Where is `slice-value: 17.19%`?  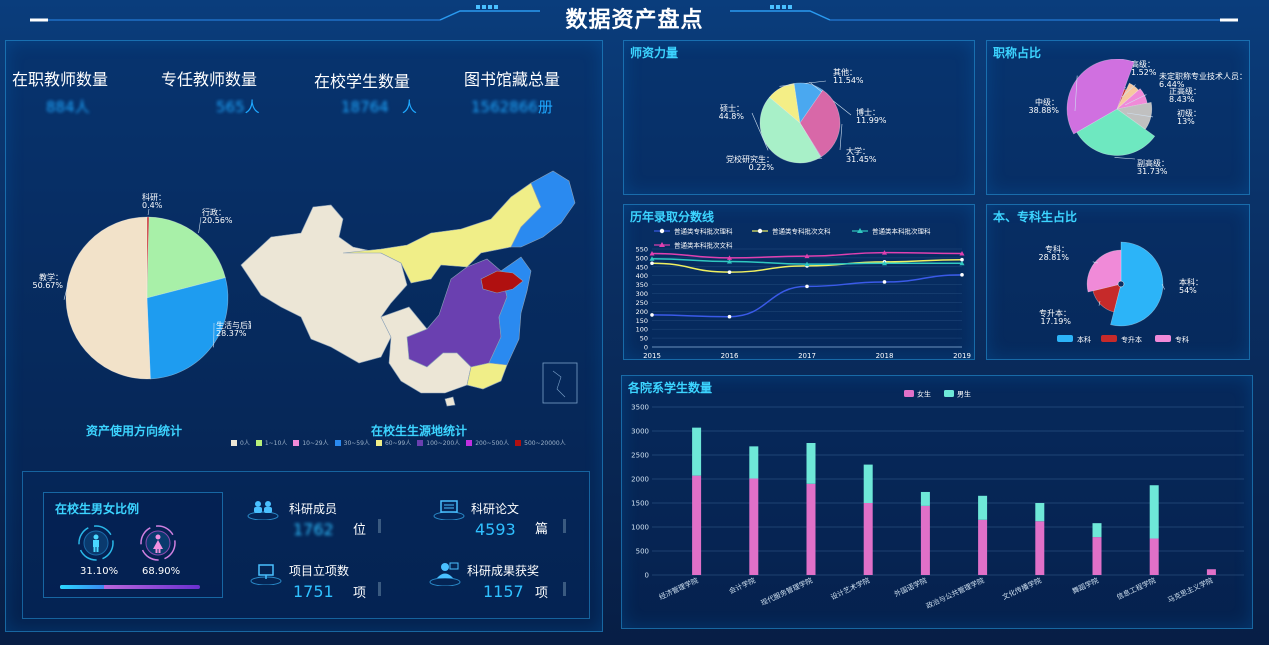
slice-value: 17.19% is located at coordinates (1055, 321).